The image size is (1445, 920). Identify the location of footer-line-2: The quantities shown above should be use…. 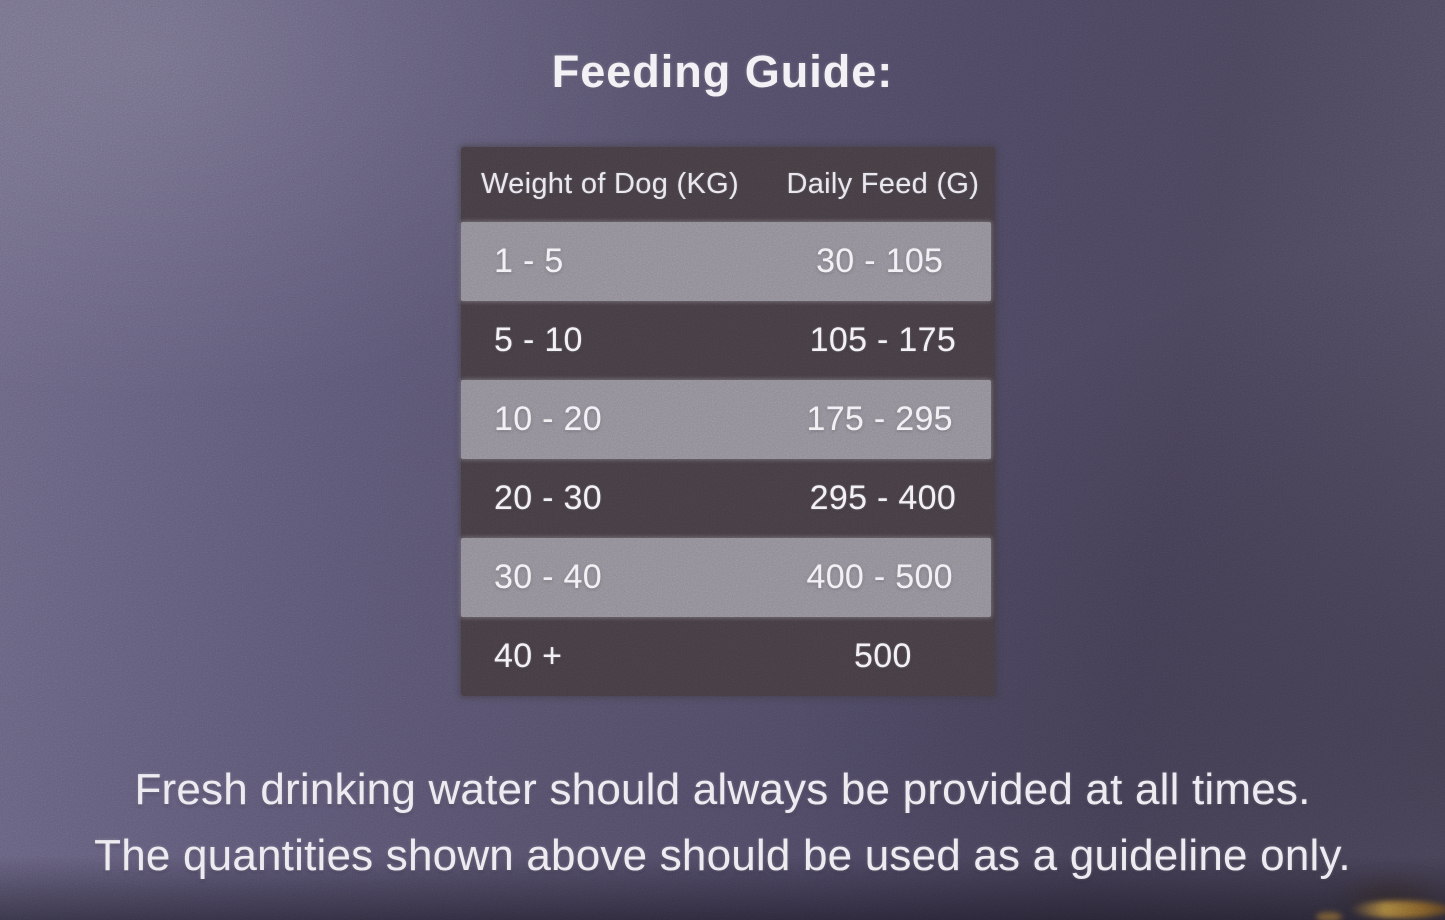
(722, 855).